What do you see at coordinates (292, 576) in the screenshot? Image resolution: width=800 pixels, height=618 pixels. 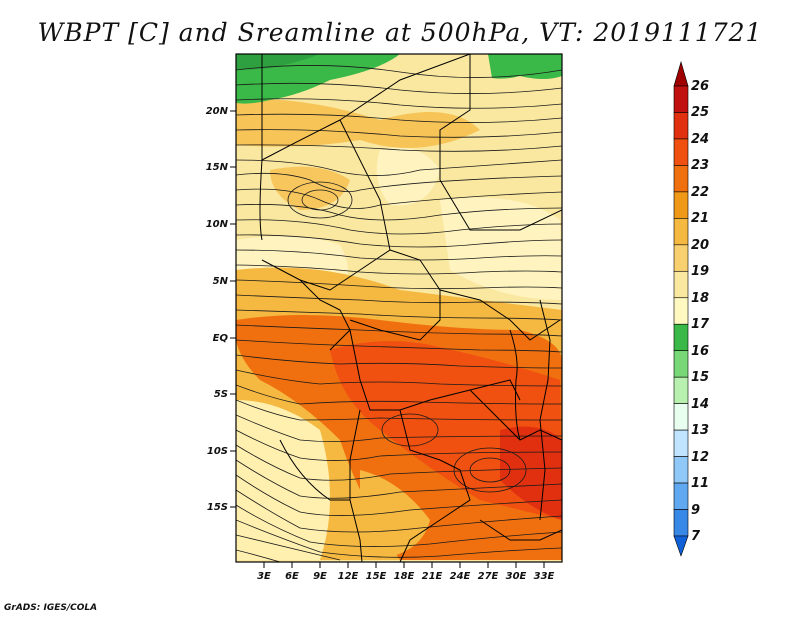 I see `lon-tick-6e: 6E` at bounding box center [292, 576].